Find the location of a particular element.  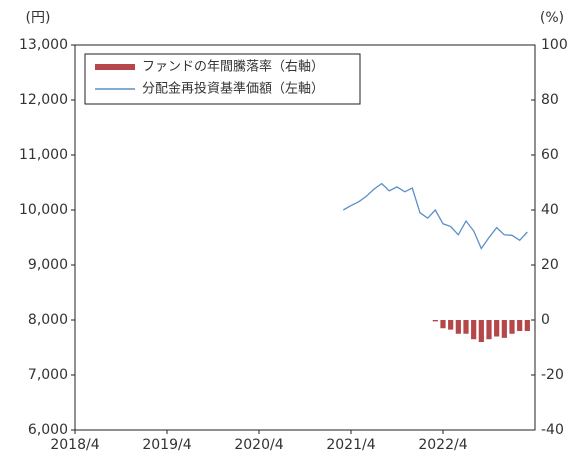

y2-tick-label: 60 is located at coordinates (550, 155).